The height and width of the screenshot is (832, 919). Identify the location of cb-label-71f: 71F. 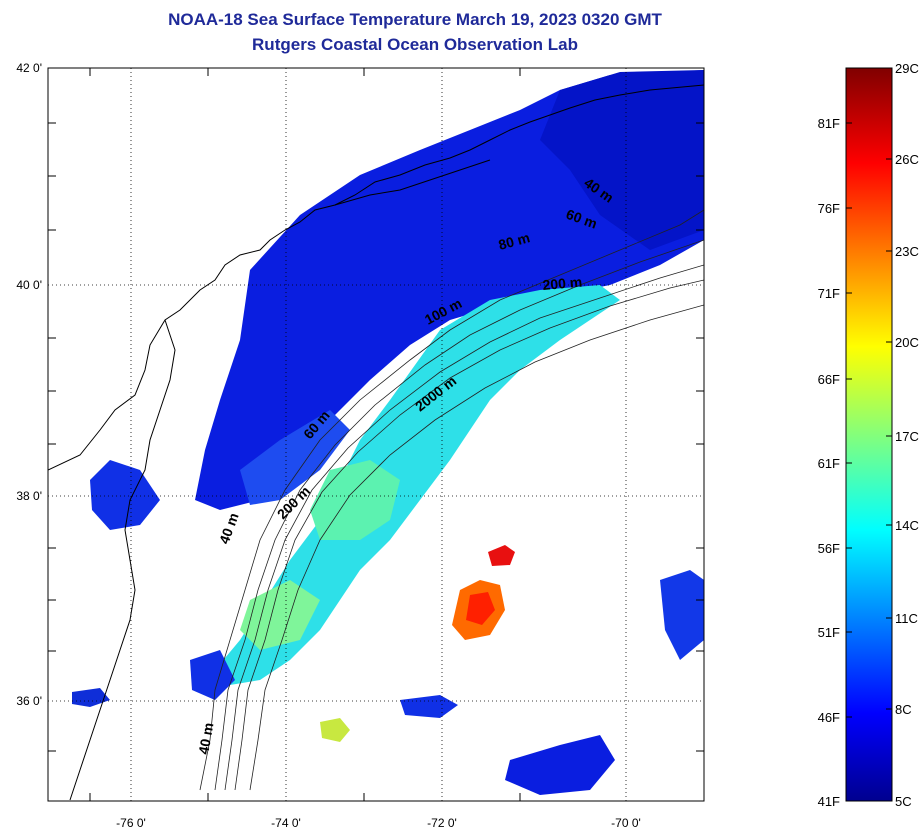
(829, 293).